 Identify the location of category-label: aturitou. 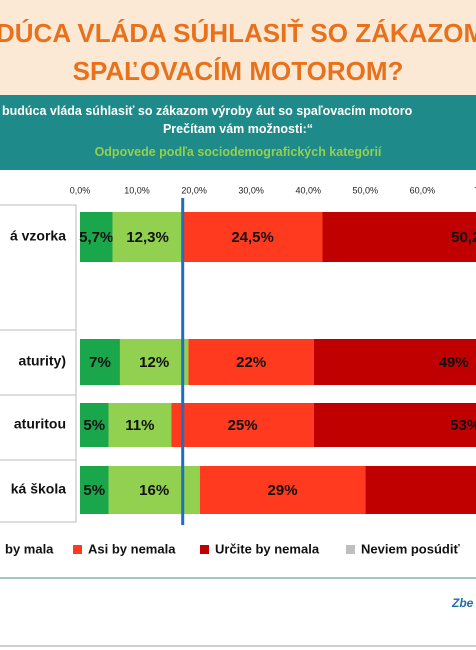
(40, 424).